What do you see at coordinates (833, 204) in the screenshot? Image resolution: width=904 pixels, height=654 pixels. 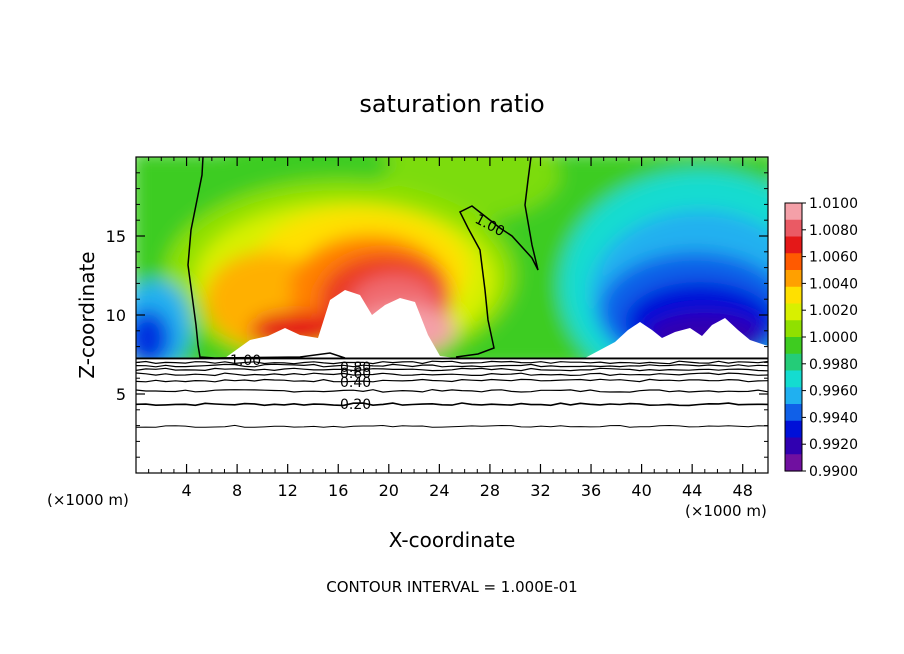 I see `colorbar-label: 1.0100` at bounding box center [833, 204].